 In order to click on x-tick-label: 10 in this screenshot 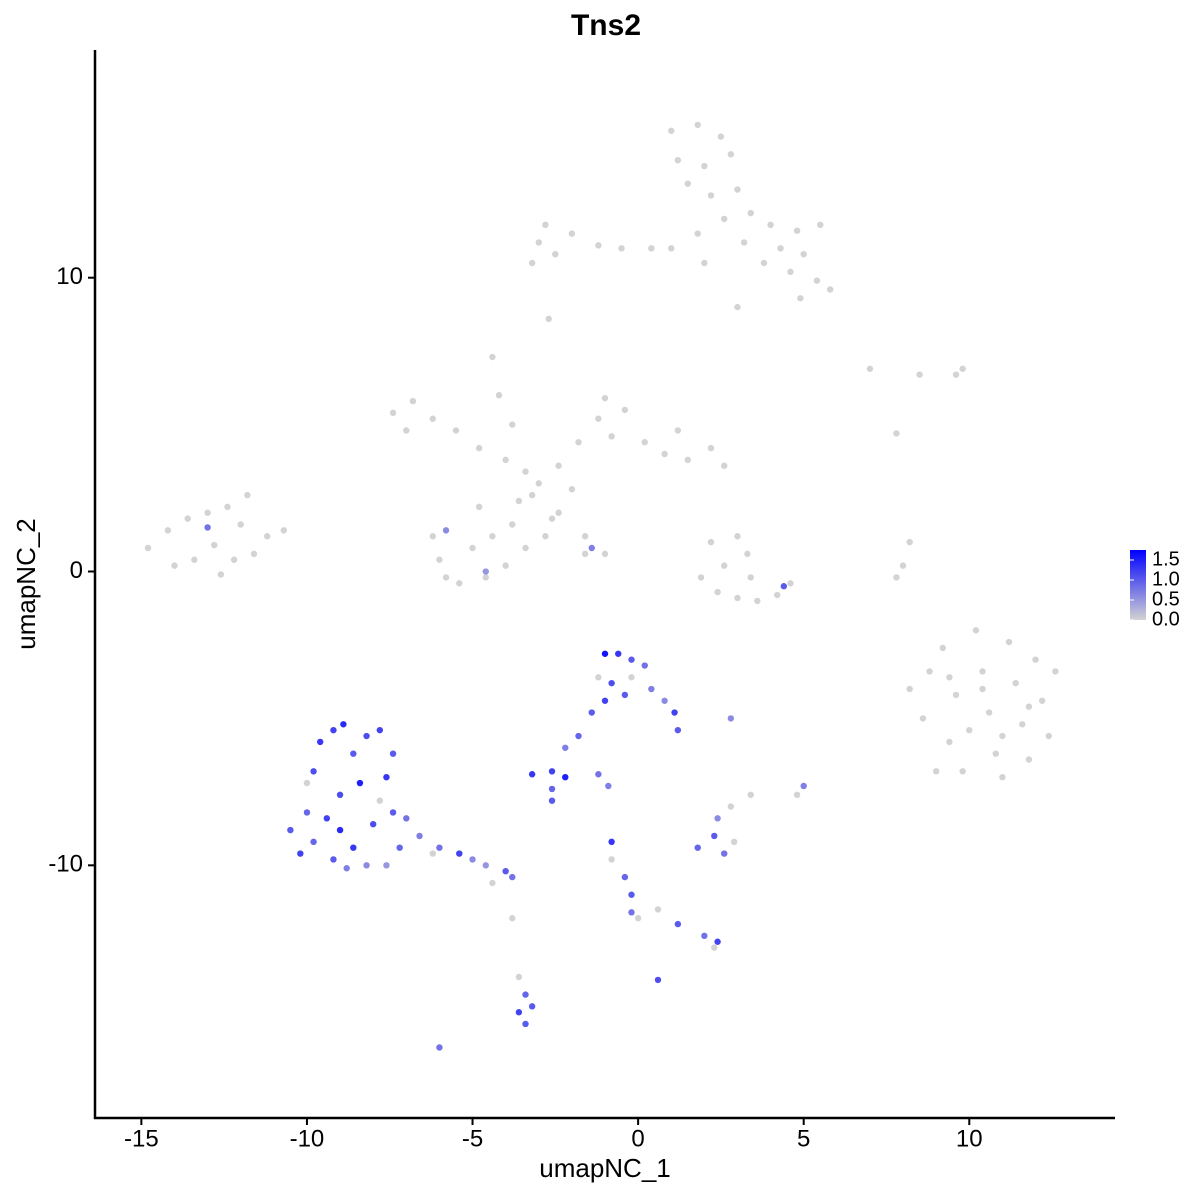, I will do `click(969, 1138)`.